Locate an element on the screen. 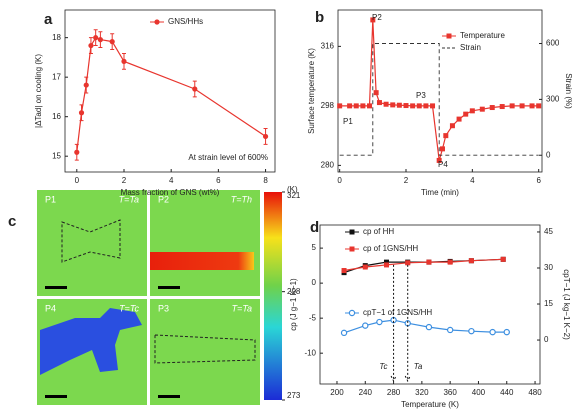  y-tick-label: 18 is located at coordinates (56, 37).